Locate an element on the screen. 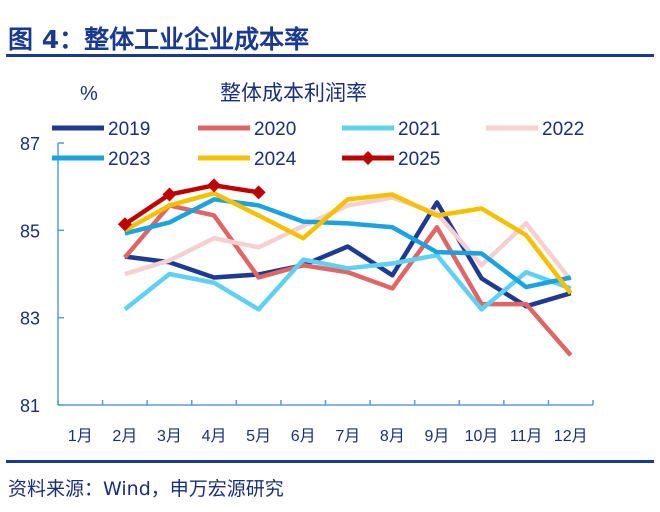  y-tick-label: 83 is located at coordinates (30, 319).